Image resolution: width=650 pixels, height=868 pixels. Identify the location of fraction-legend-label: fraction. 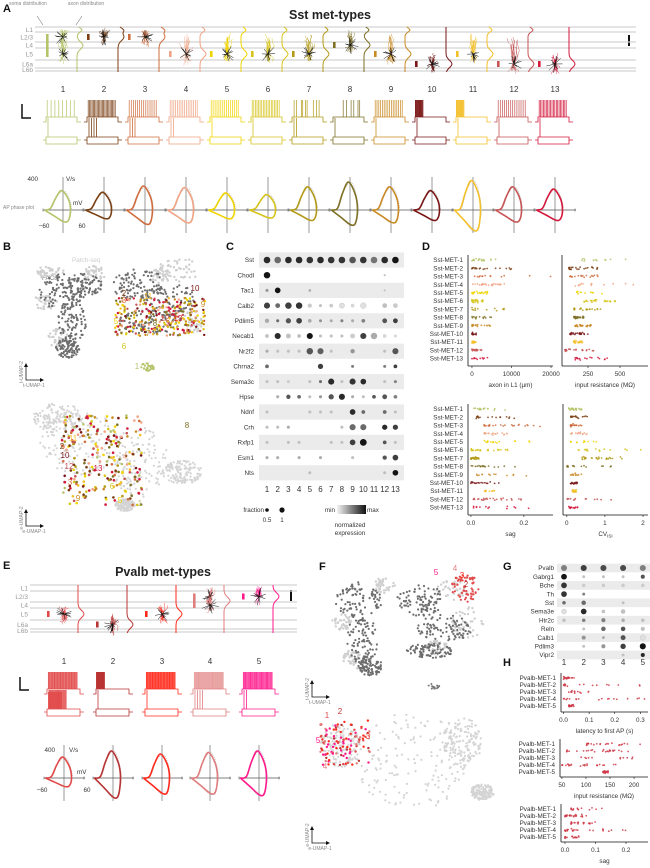
(253, 510).